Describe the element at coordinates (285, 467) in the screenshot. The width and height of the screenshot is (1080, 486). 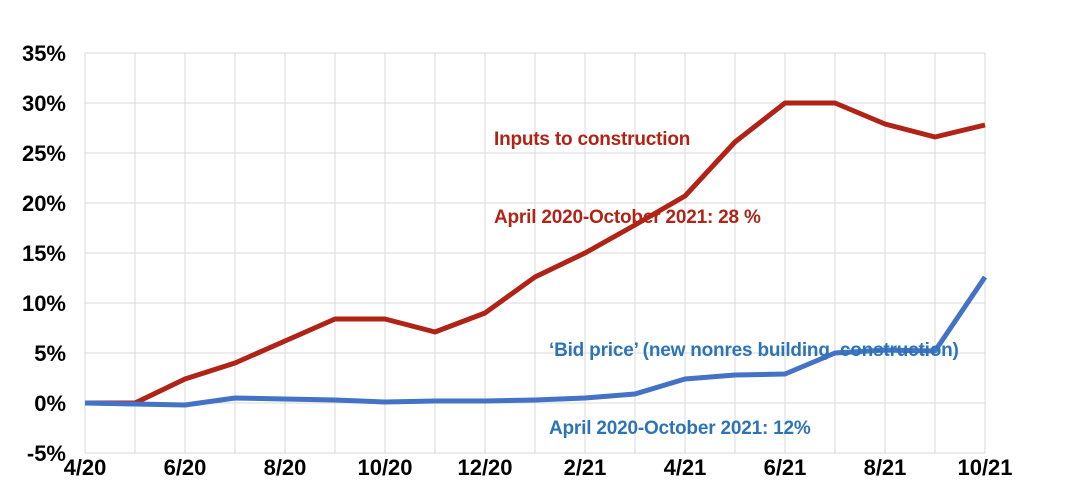
I see `x-tick-label: 8/20` at that location.